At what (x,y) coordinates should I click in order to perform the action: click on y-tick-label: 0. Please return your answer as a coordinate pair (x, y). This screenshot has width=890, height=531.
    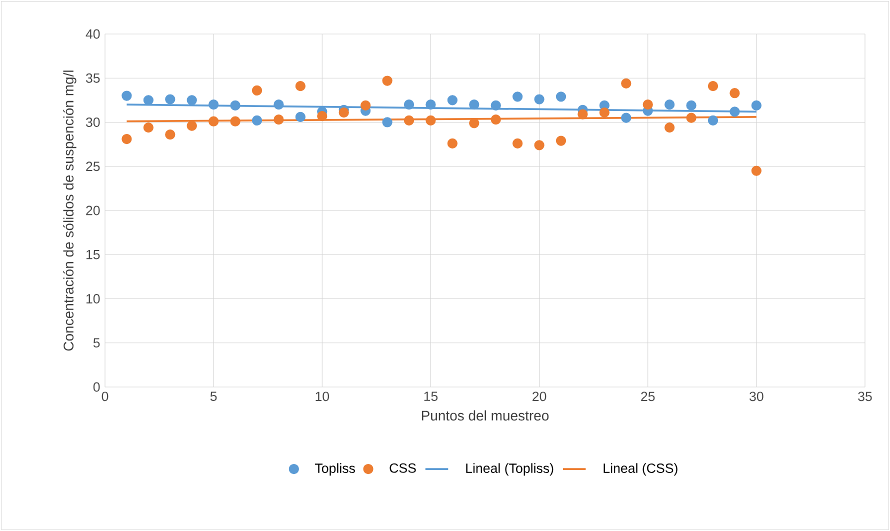
    Looking at the image, I should click on (96, 387).